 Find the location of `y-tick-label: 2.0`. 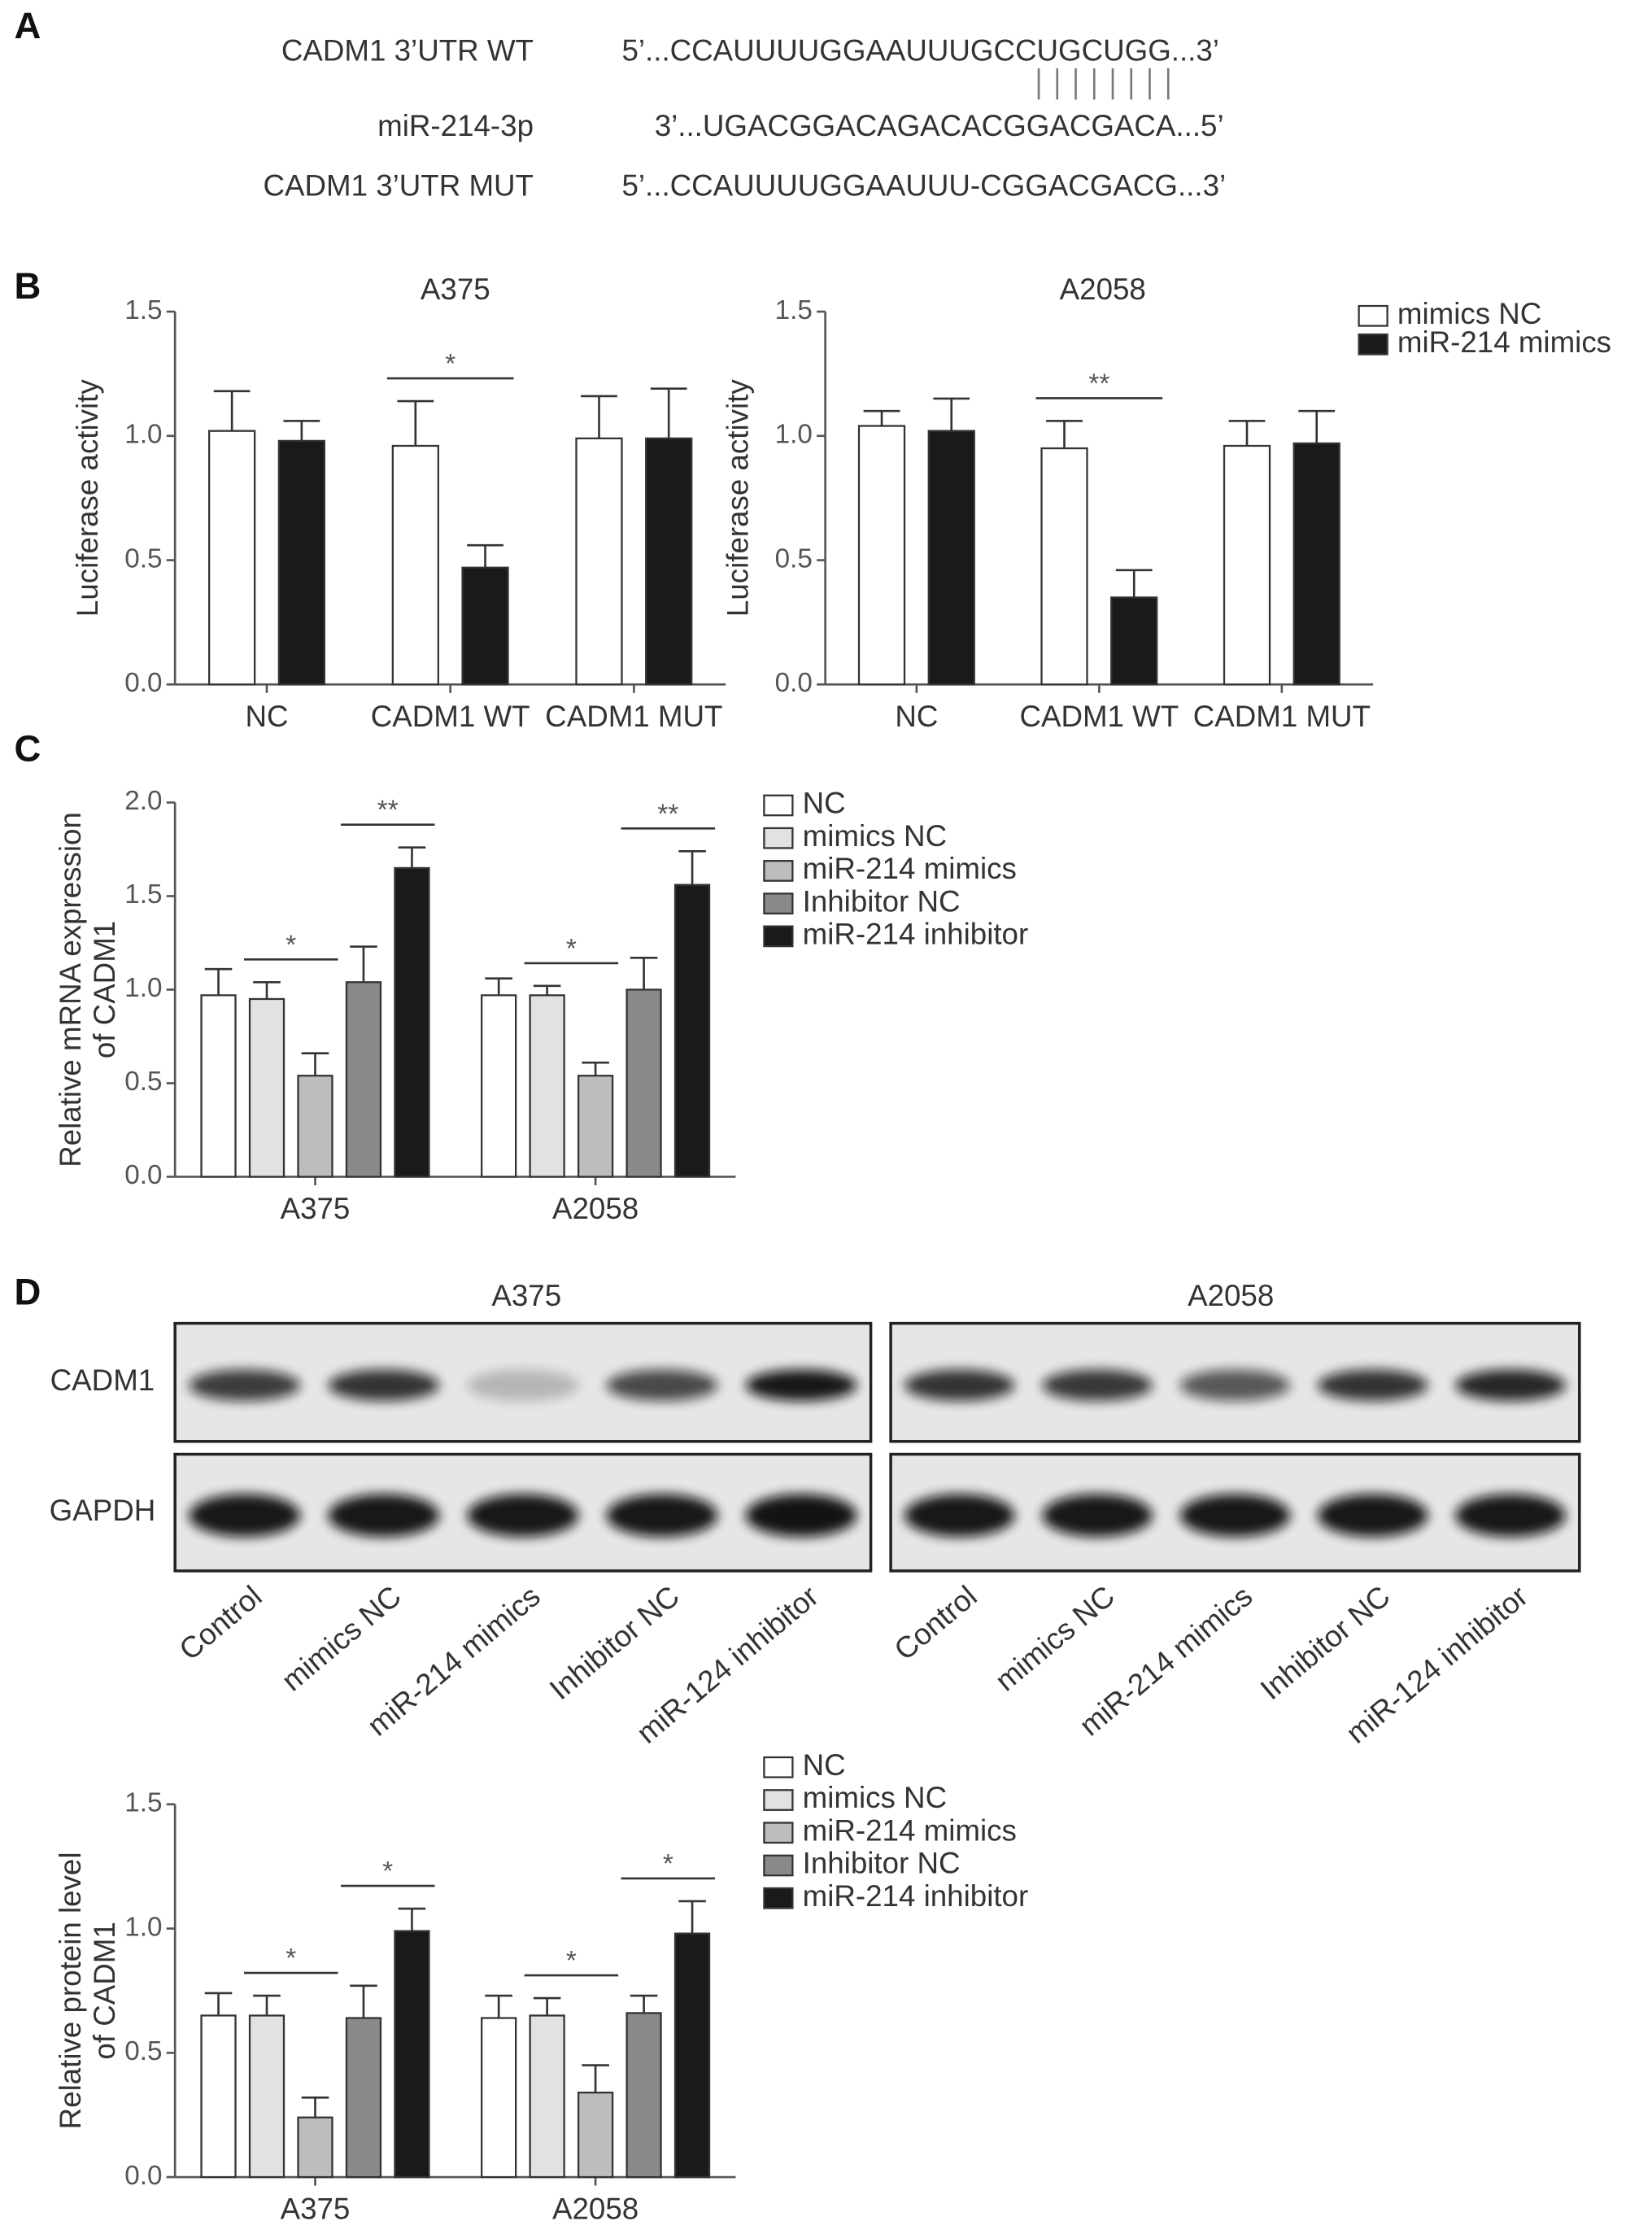

y-tick-label: 2.0 is located at coordinates (143, 801).